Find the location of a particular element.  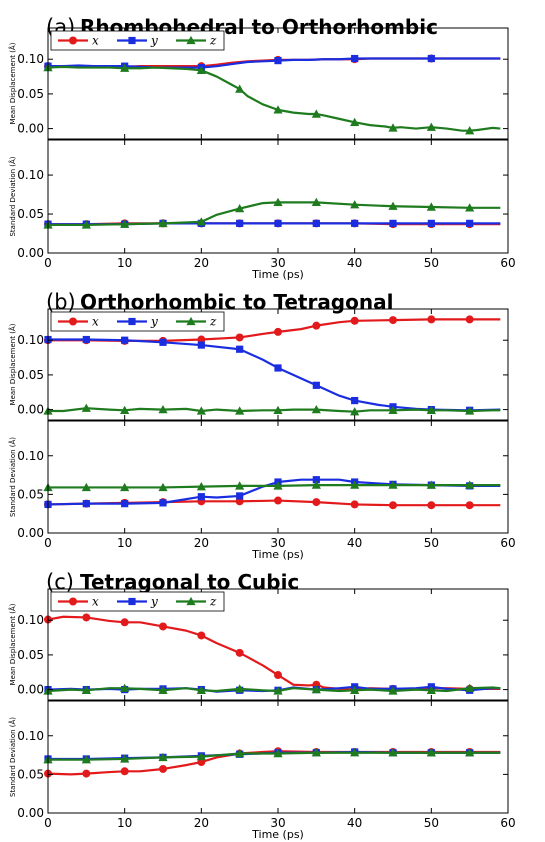

x-axis-label: Time (ps) is located at coordinates (277, 274).